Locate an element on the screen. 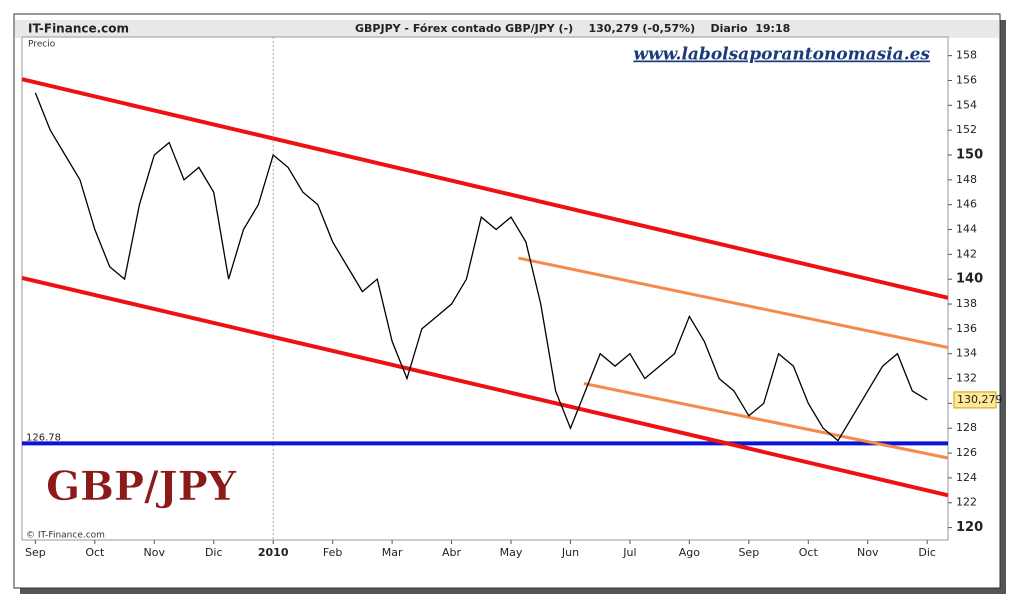 This screenshot has height=604, width=1020. y-tick-label: 122 is located at coordinates (966, 502).